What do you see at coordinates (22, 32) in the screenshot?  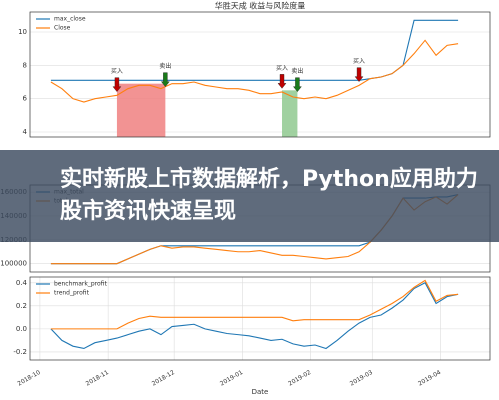 I see `y-tick-label: 10` at bounding box center [22, 32].